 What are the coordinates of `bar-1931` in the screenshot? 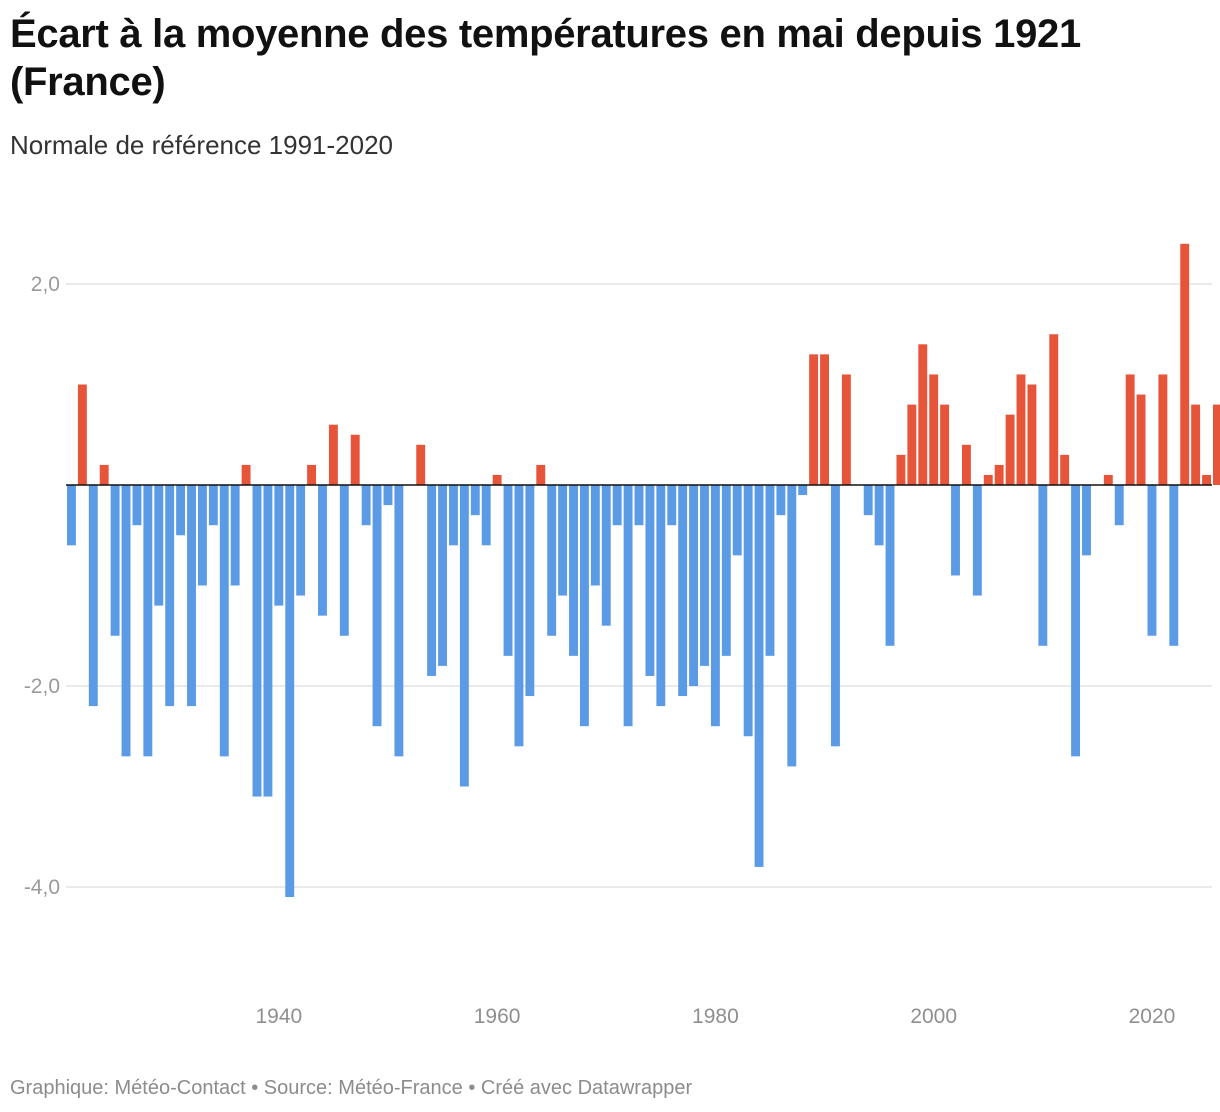 It's located at (181, 510).